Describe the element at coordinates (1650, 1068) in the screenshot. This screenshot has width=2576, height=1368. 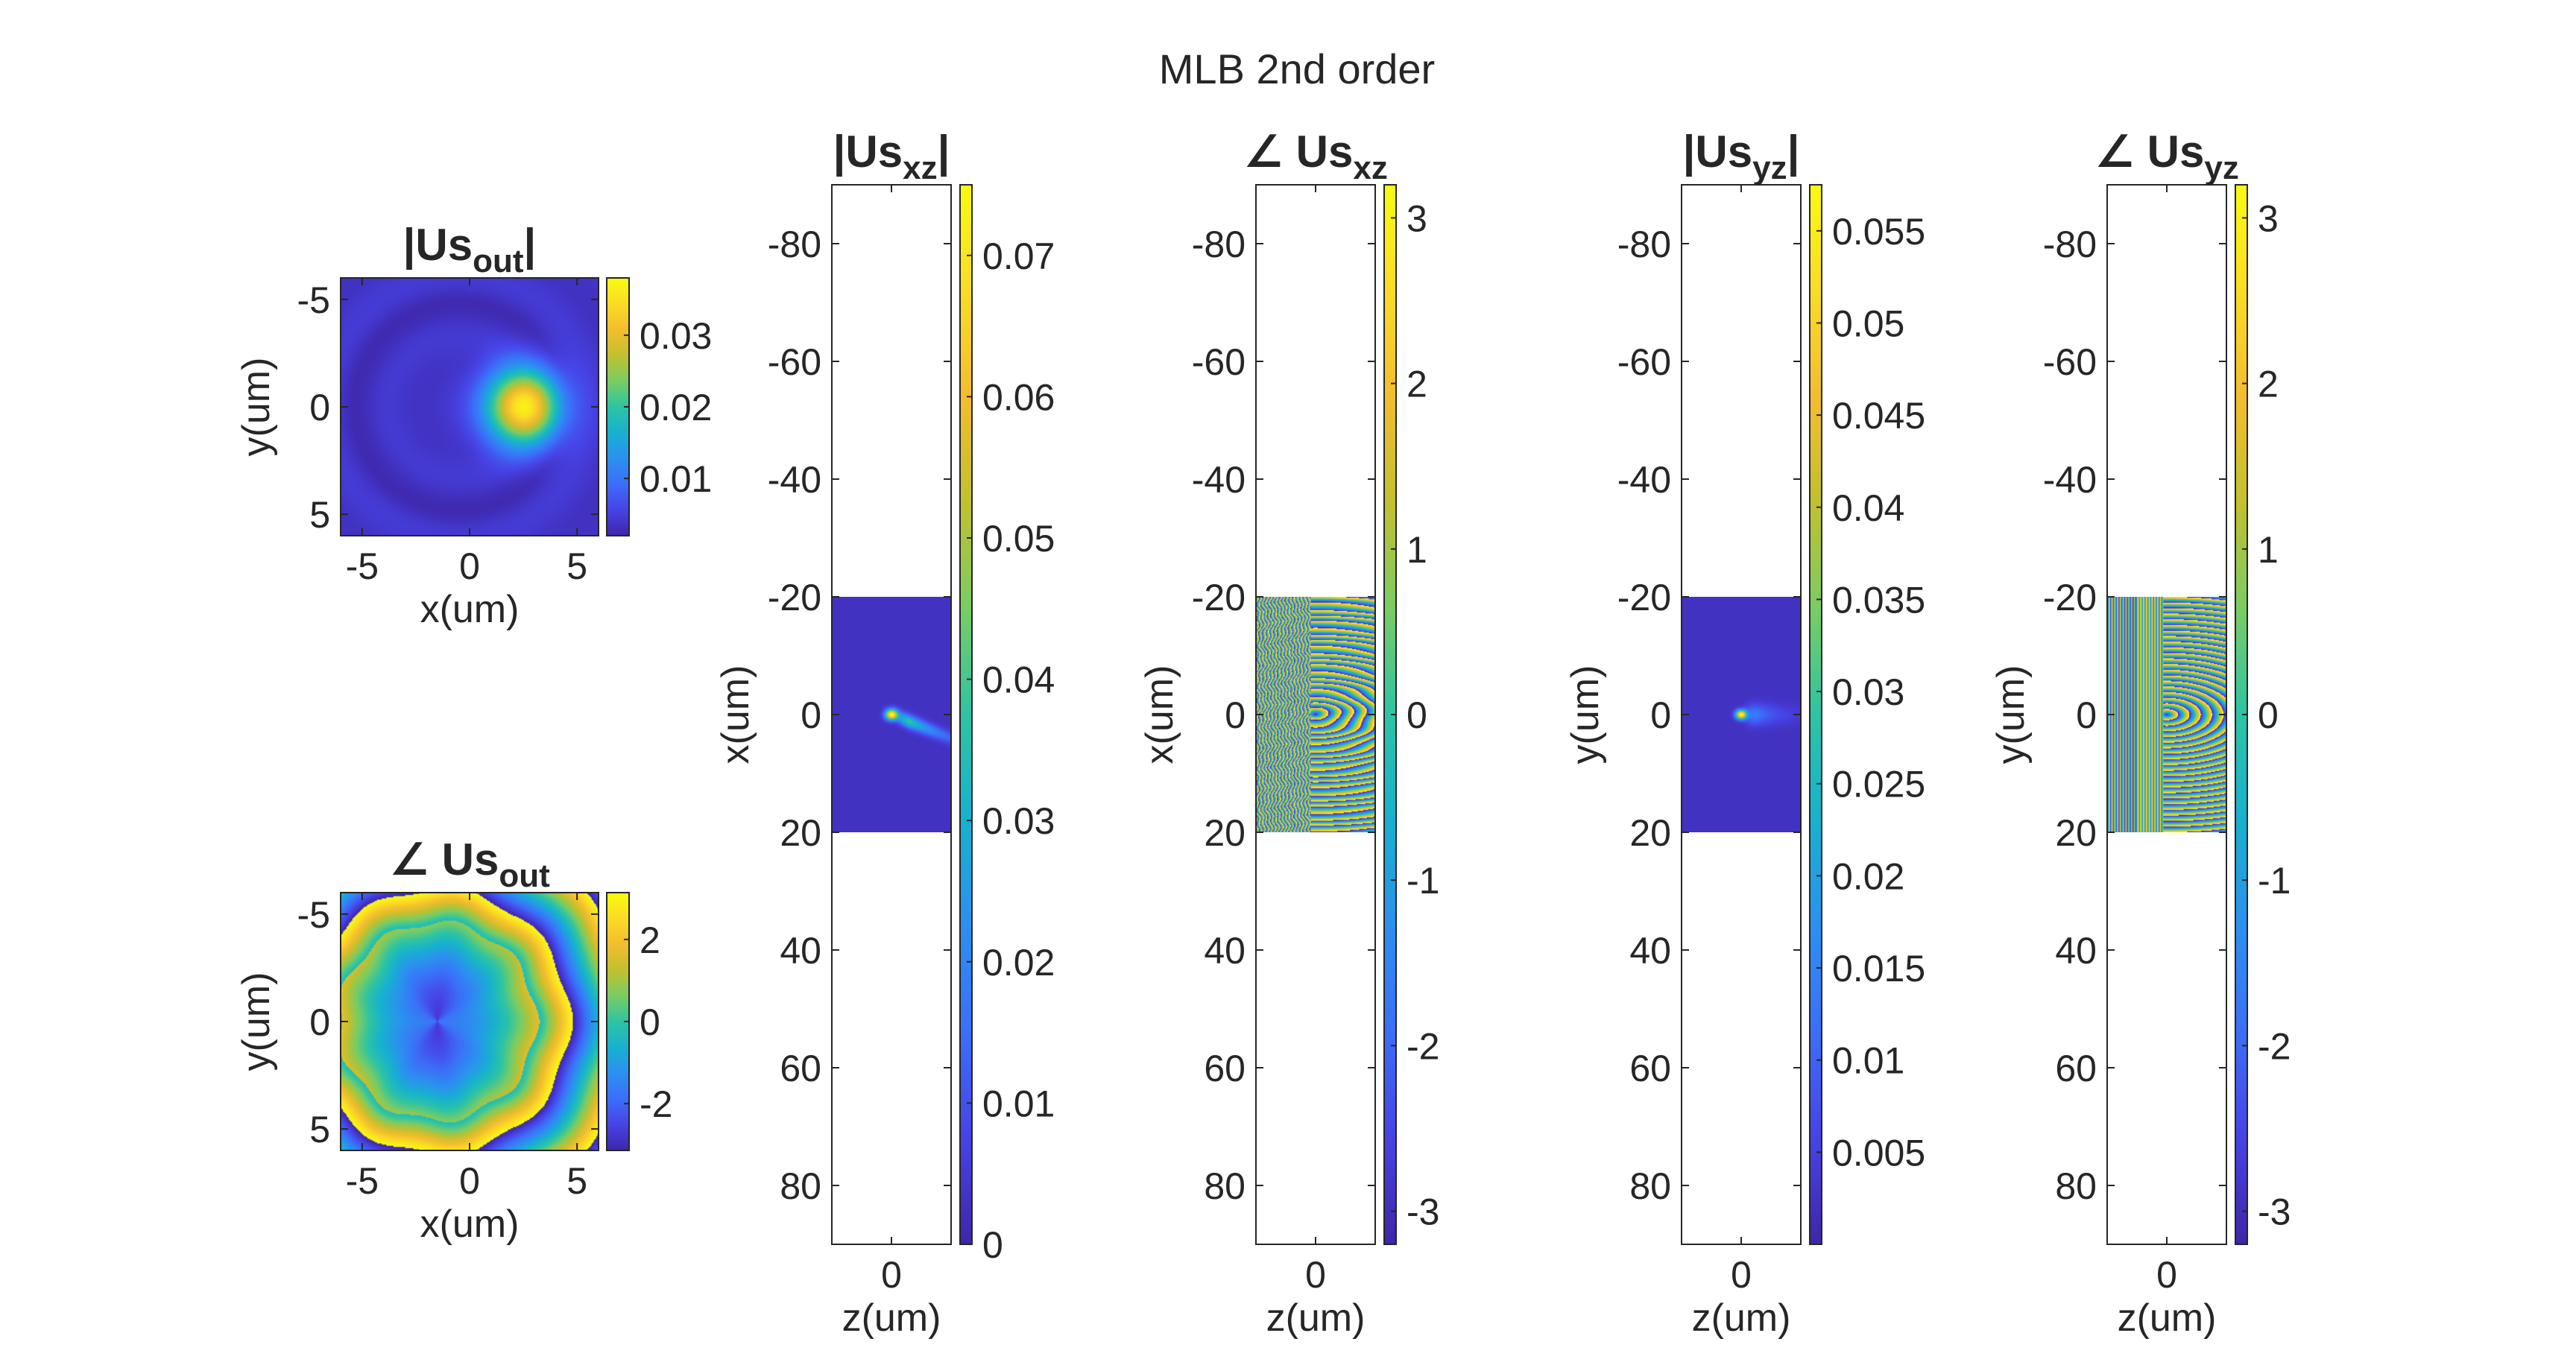
I see `abs-us-yz-ytick-label: 60` at that location.